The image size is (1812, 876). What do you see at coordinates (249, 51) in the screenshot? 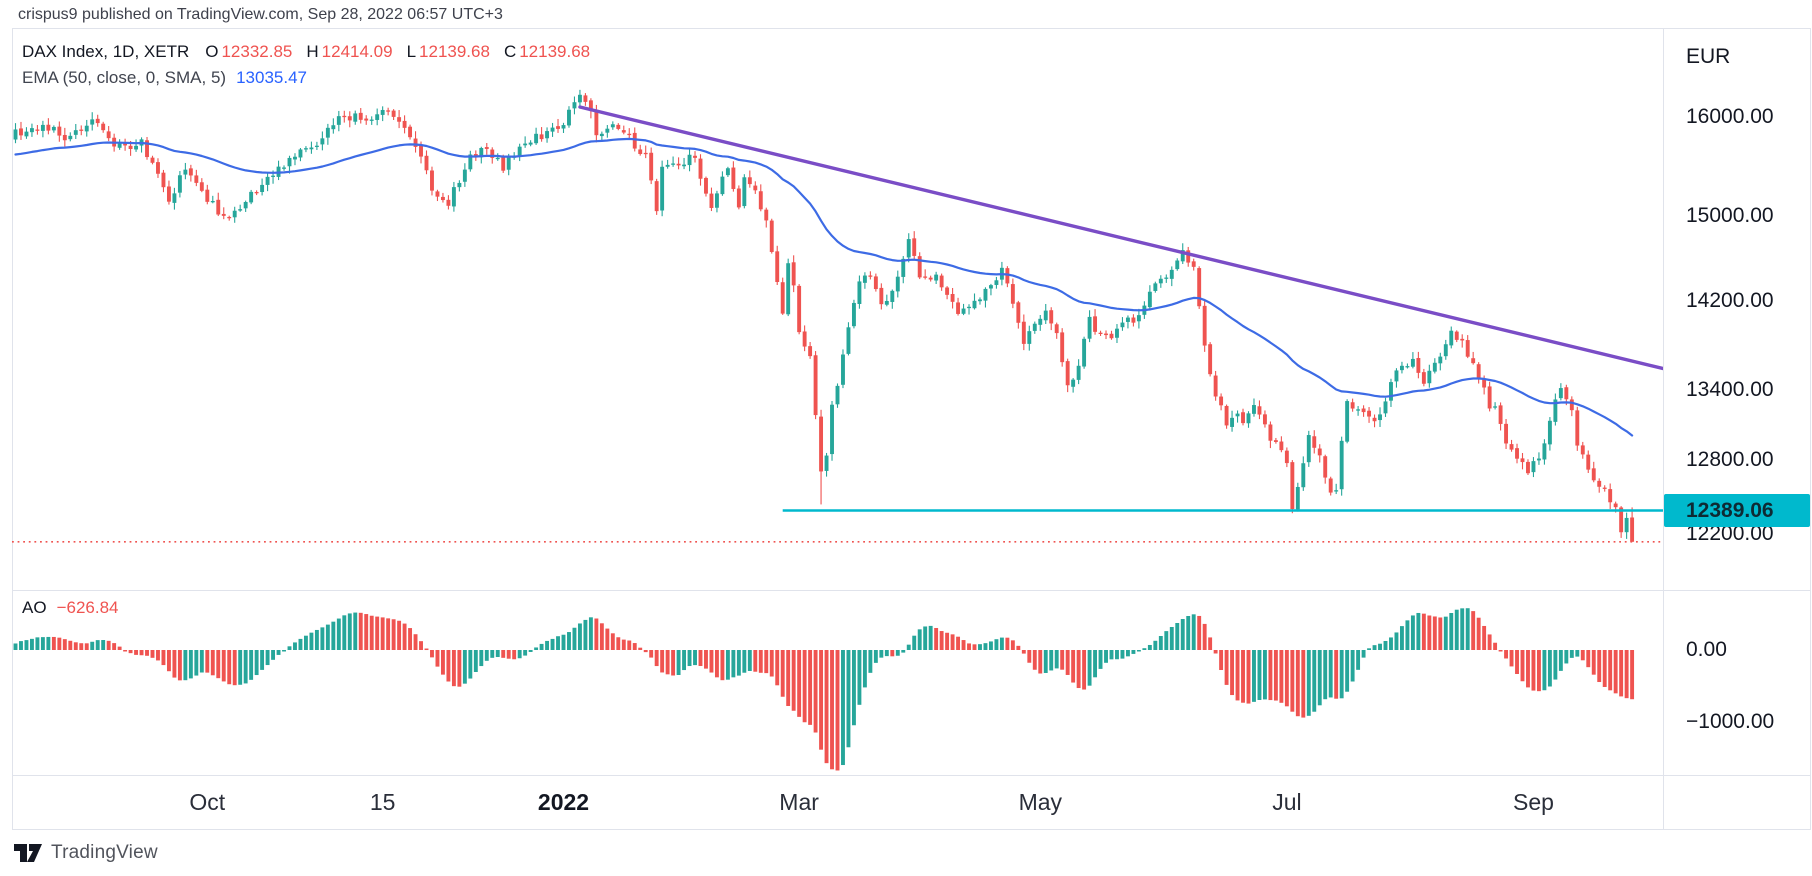
I see `ohlc-open: O 12332.85` at bounding box center [249, 51].